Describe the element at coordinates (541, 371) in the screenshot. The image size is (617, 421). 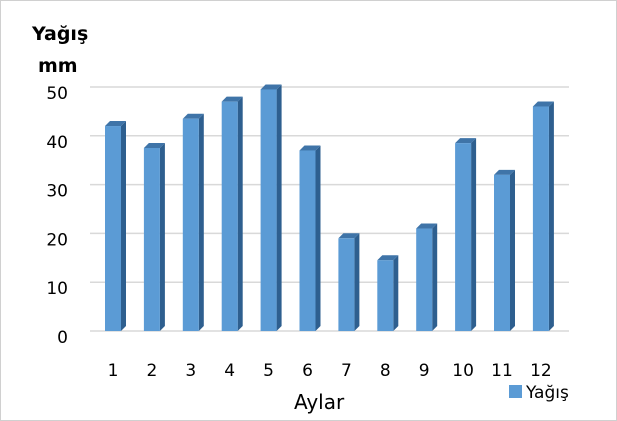
I see `x-tick-label: 12` at that location.